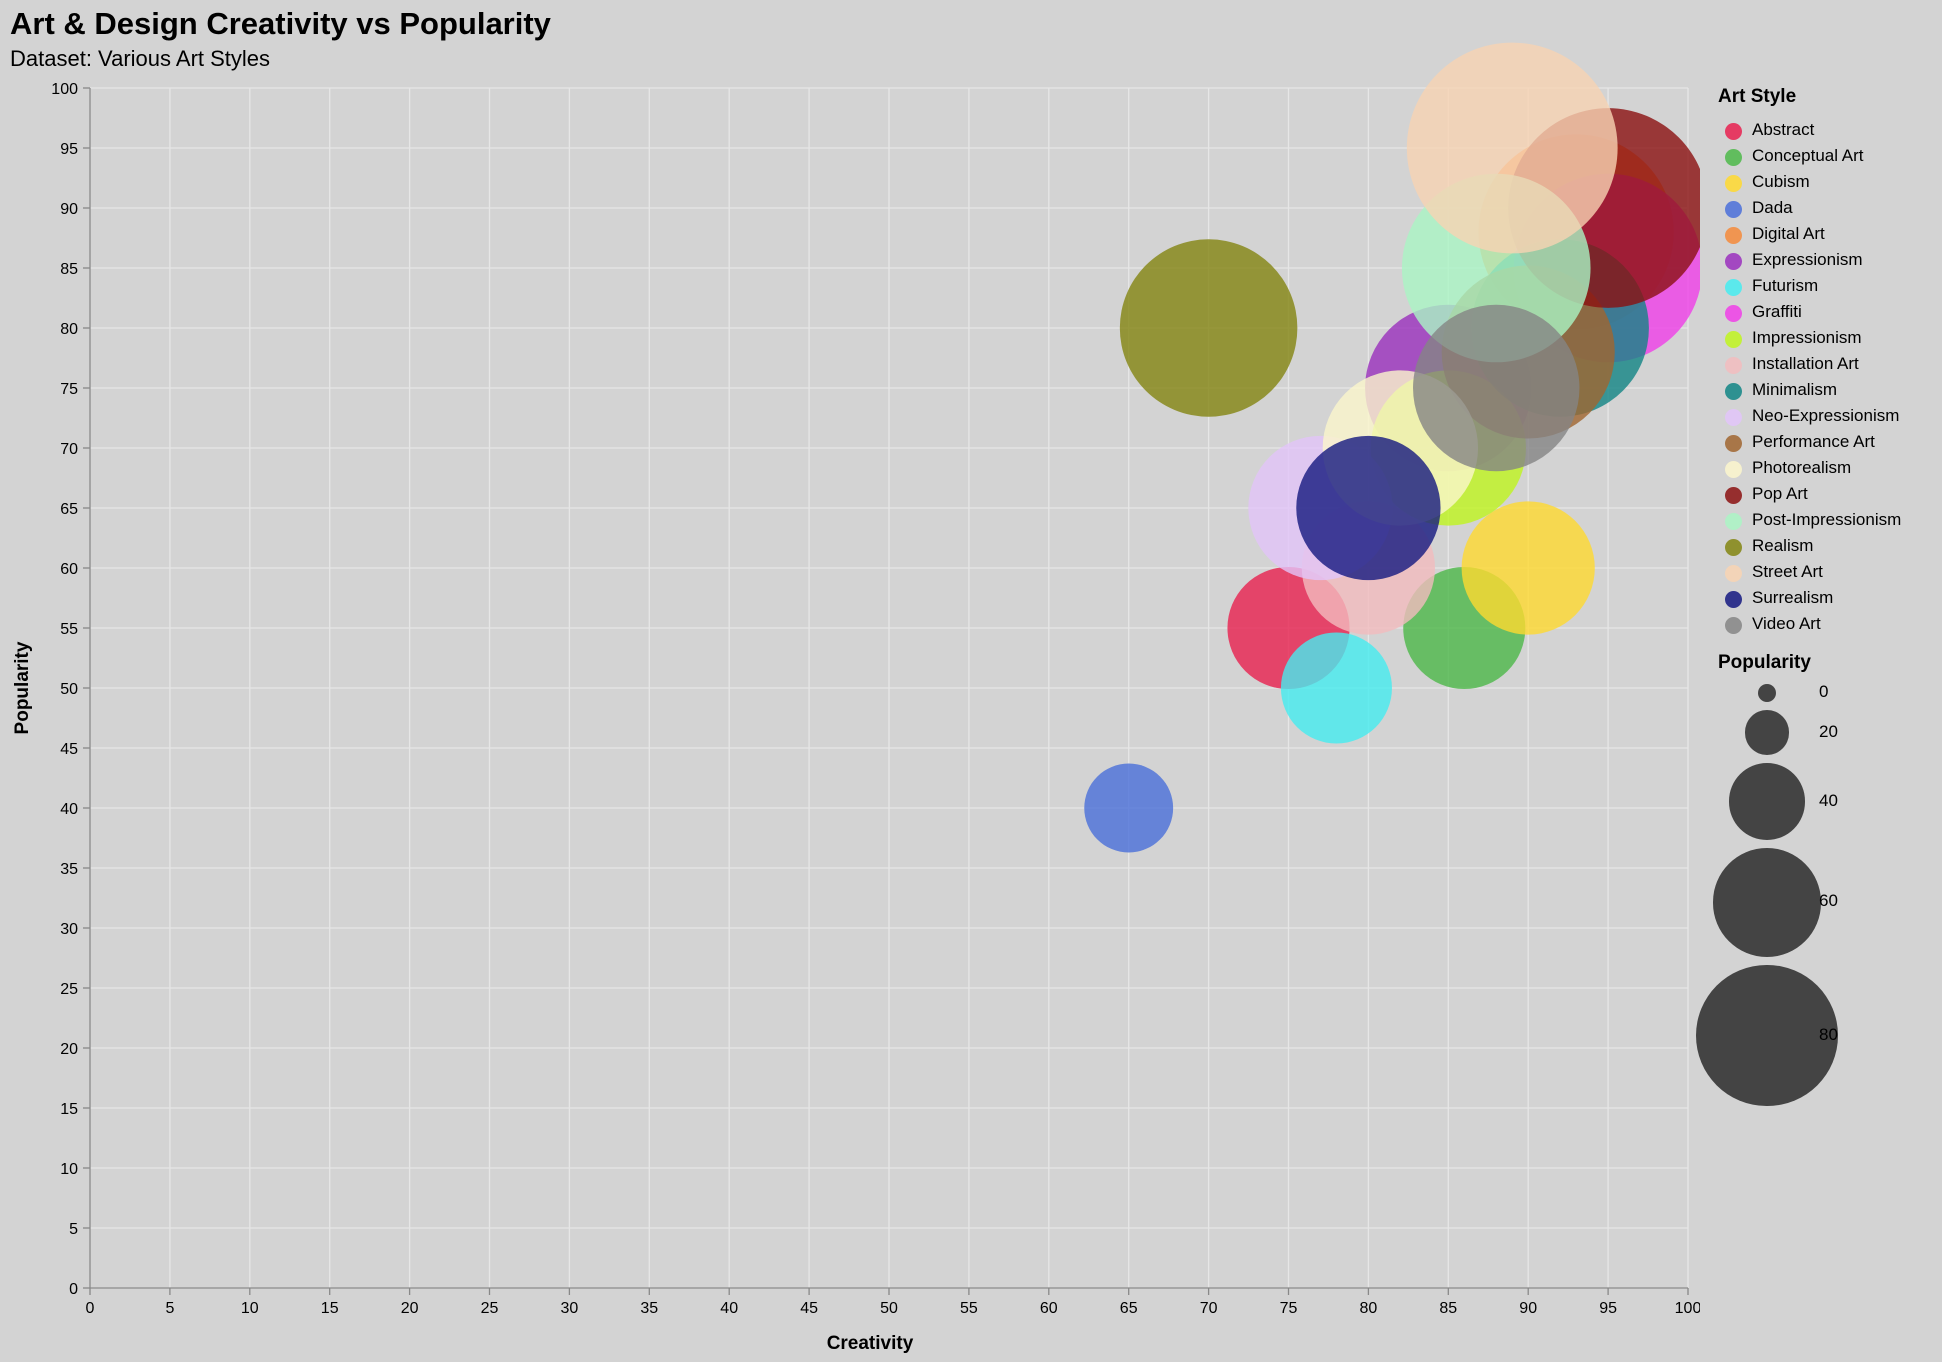 Image resolution: width=1942 pixels, height=1362 pixels. What do you see at coordinates (1783, 545) in the screenshot?
I see `legend-label: Realism` at bounding box center [1783, 545].